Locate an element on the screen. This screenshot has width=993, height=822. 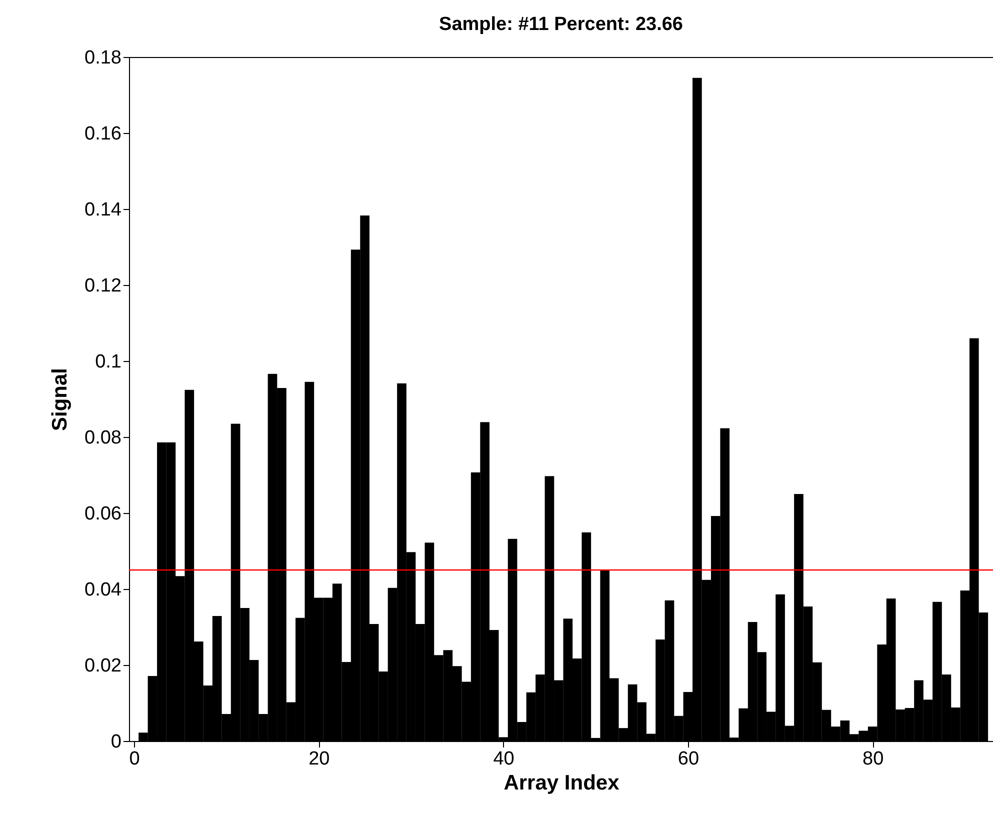
y-tick-label: 0.02 is located at coordinates (103, 666).